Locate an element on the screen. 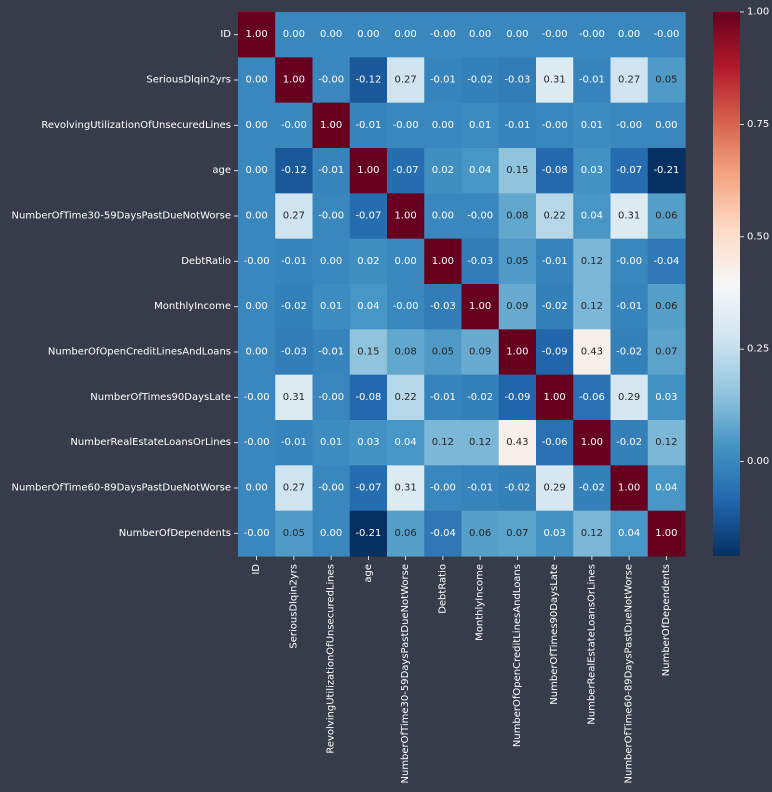 The height and width of the screenshot is (792, 772). cell-r9-c5 is located at coordinates (443, 443).